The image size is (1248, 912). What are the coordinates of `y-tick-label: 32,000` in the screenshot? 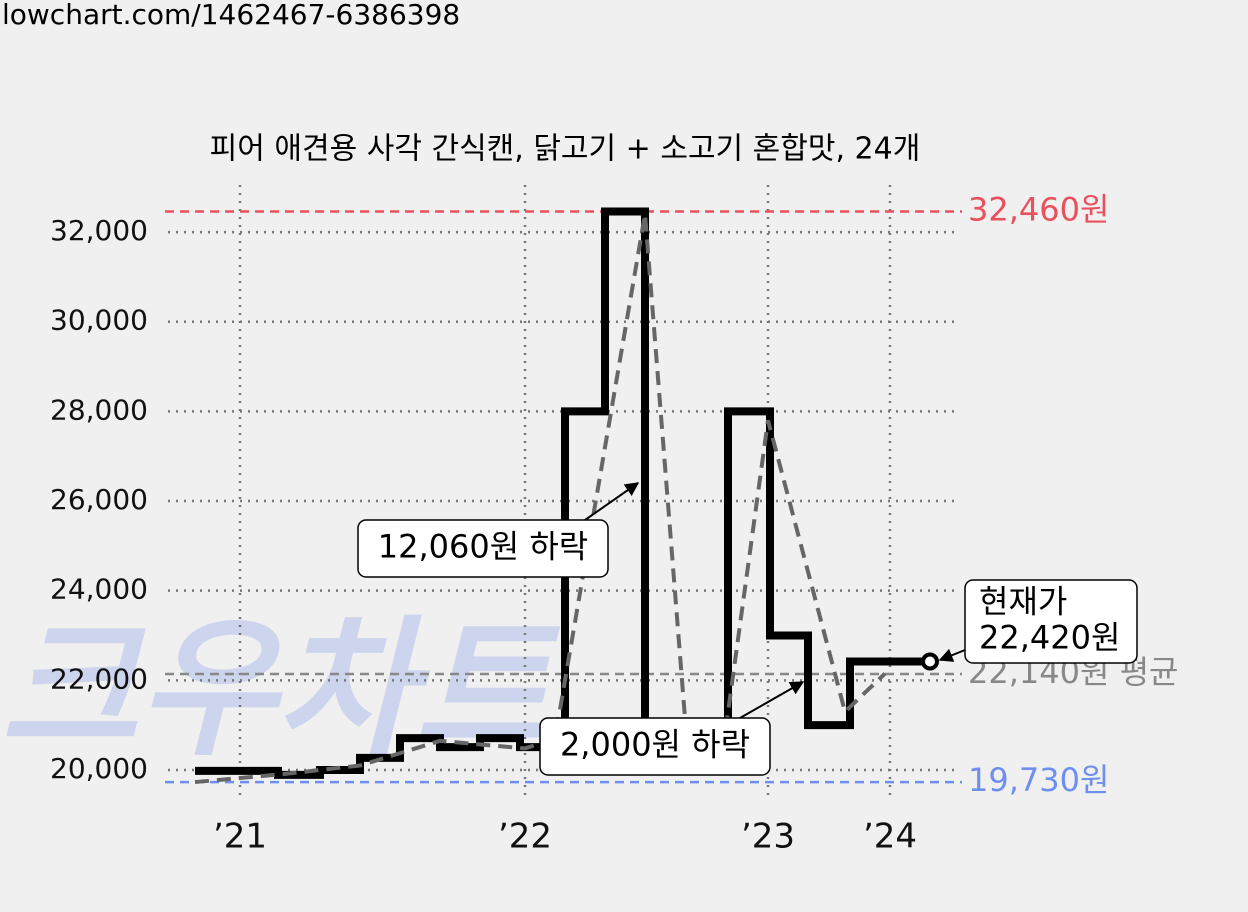 It's located at (99, 230).